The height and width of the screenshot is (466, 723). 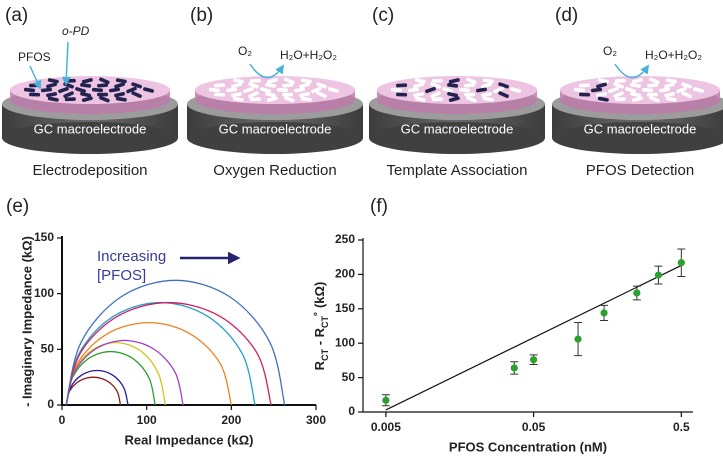 What do you see at coordinates (457, 170) in the screenshot?
I see `caption: Template Association` at bounding box center [457, 170].